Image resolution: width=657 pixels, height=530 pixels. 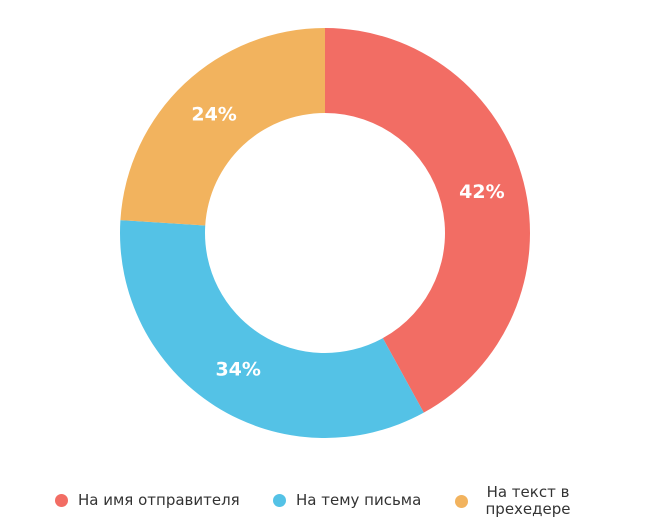 What do you see at coordinates (359, 500) in the screenshot?
I see `legend-label: На тему письма` at bounding box center [359, 500].